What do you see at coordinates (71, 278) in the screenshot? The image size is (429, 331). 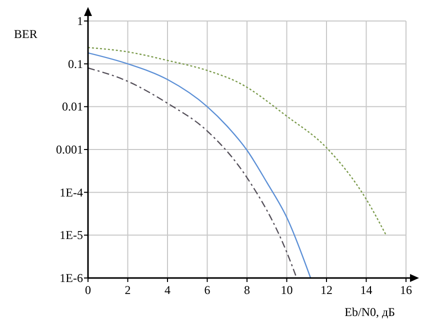 I see `y-tick-label: 1E-6` at bounding box center [71, 278].